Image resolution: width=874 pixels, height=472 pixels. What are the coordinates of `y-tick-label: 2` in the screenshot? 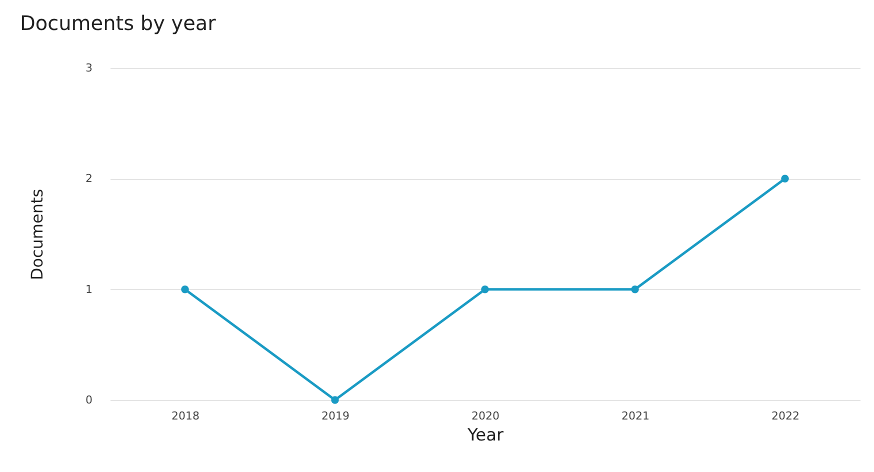 It's located at (89, 179).